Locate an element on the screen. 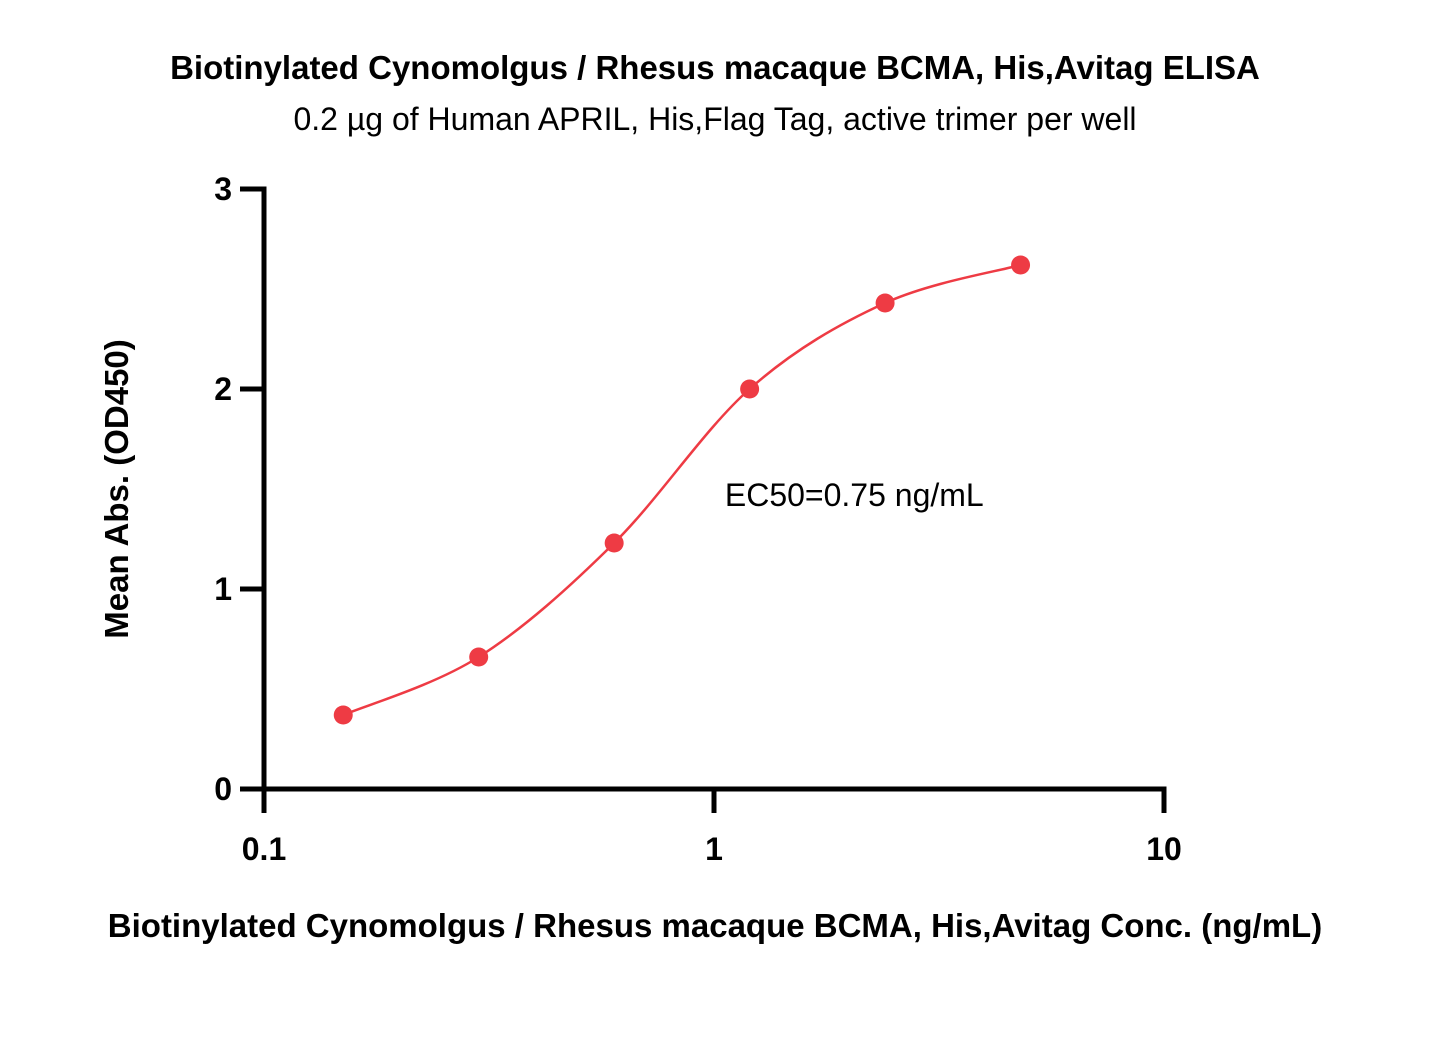  x-tick-label: 10 is located at coordinates (1164, 849).